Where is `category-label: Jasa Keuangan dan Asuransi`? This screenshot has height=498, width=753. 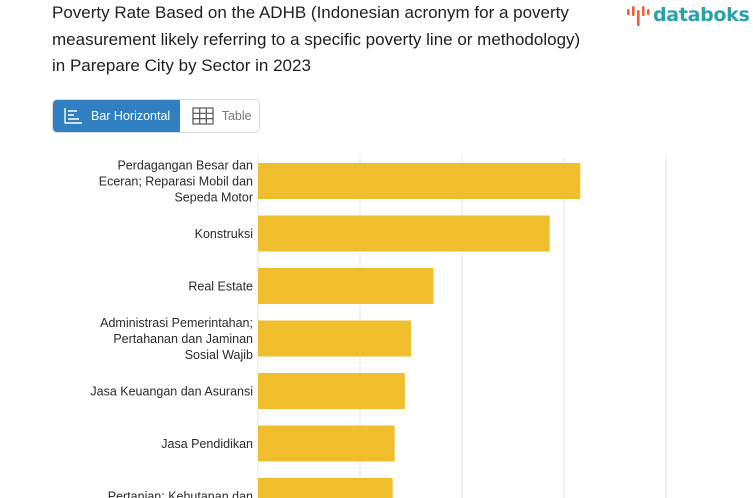 category-label: Jasa Keuangan dan Asuransi is located at coordinates (171, 392).